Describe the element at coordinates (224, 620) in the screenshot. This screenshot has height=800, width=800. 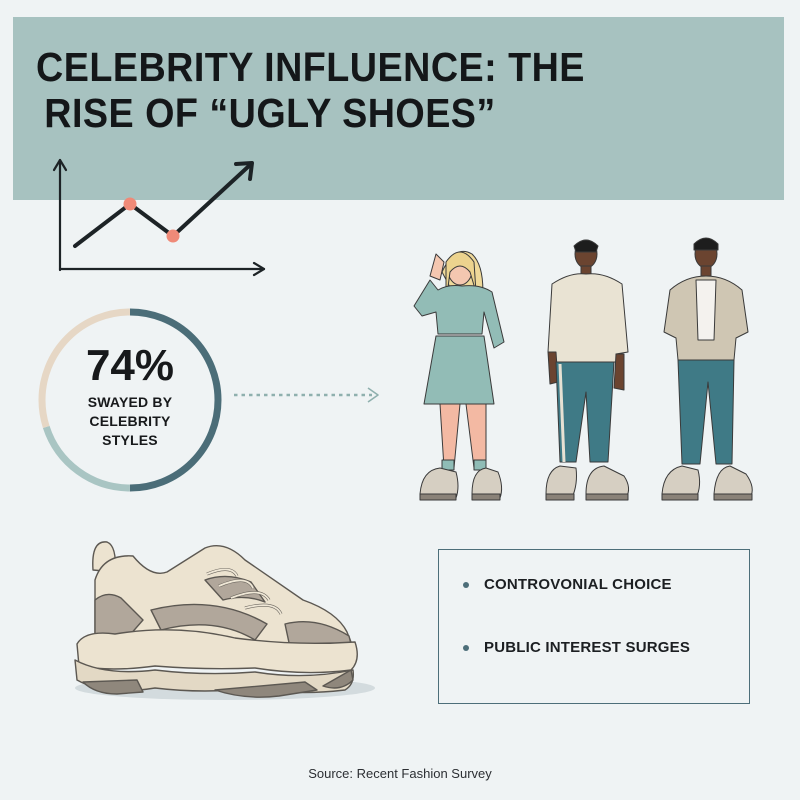
I see `chunky-sneaker-illustration` at that location.